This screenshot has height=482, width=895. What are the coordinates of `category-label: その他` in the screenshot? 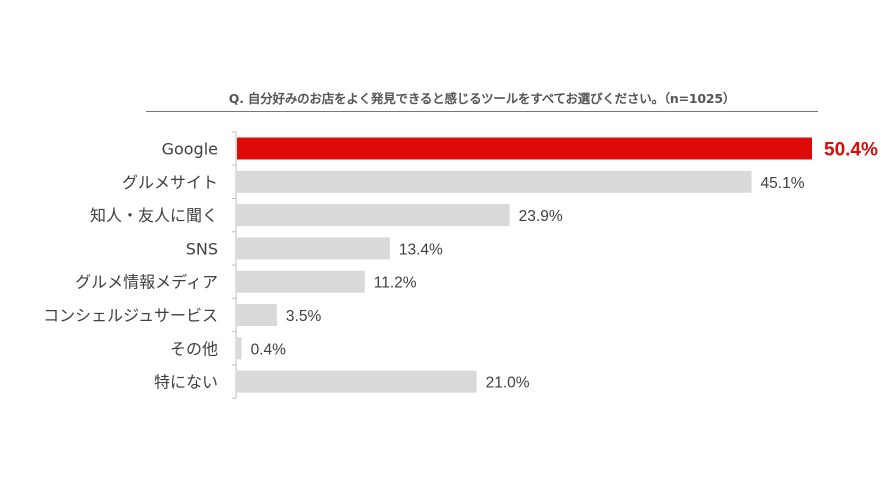 It's located at (194, 348).